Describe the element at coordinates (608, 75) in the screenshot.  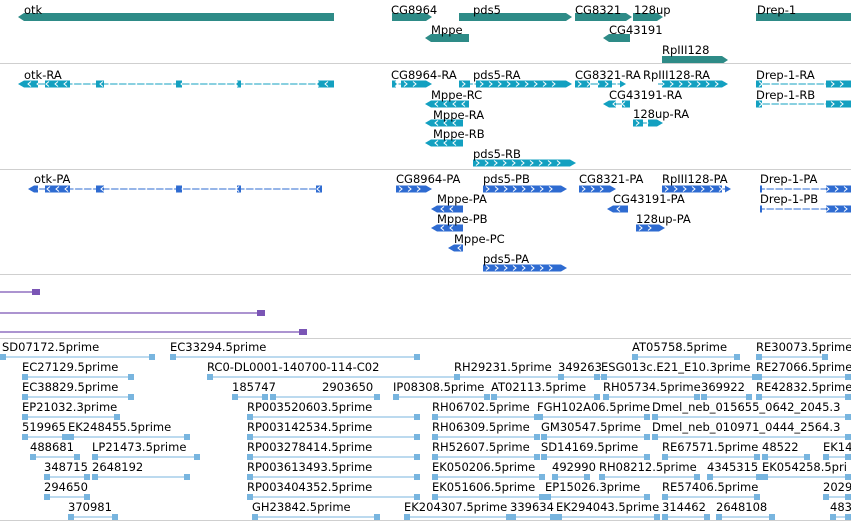
I see `transcript-label: CG8321-RA` at that location.